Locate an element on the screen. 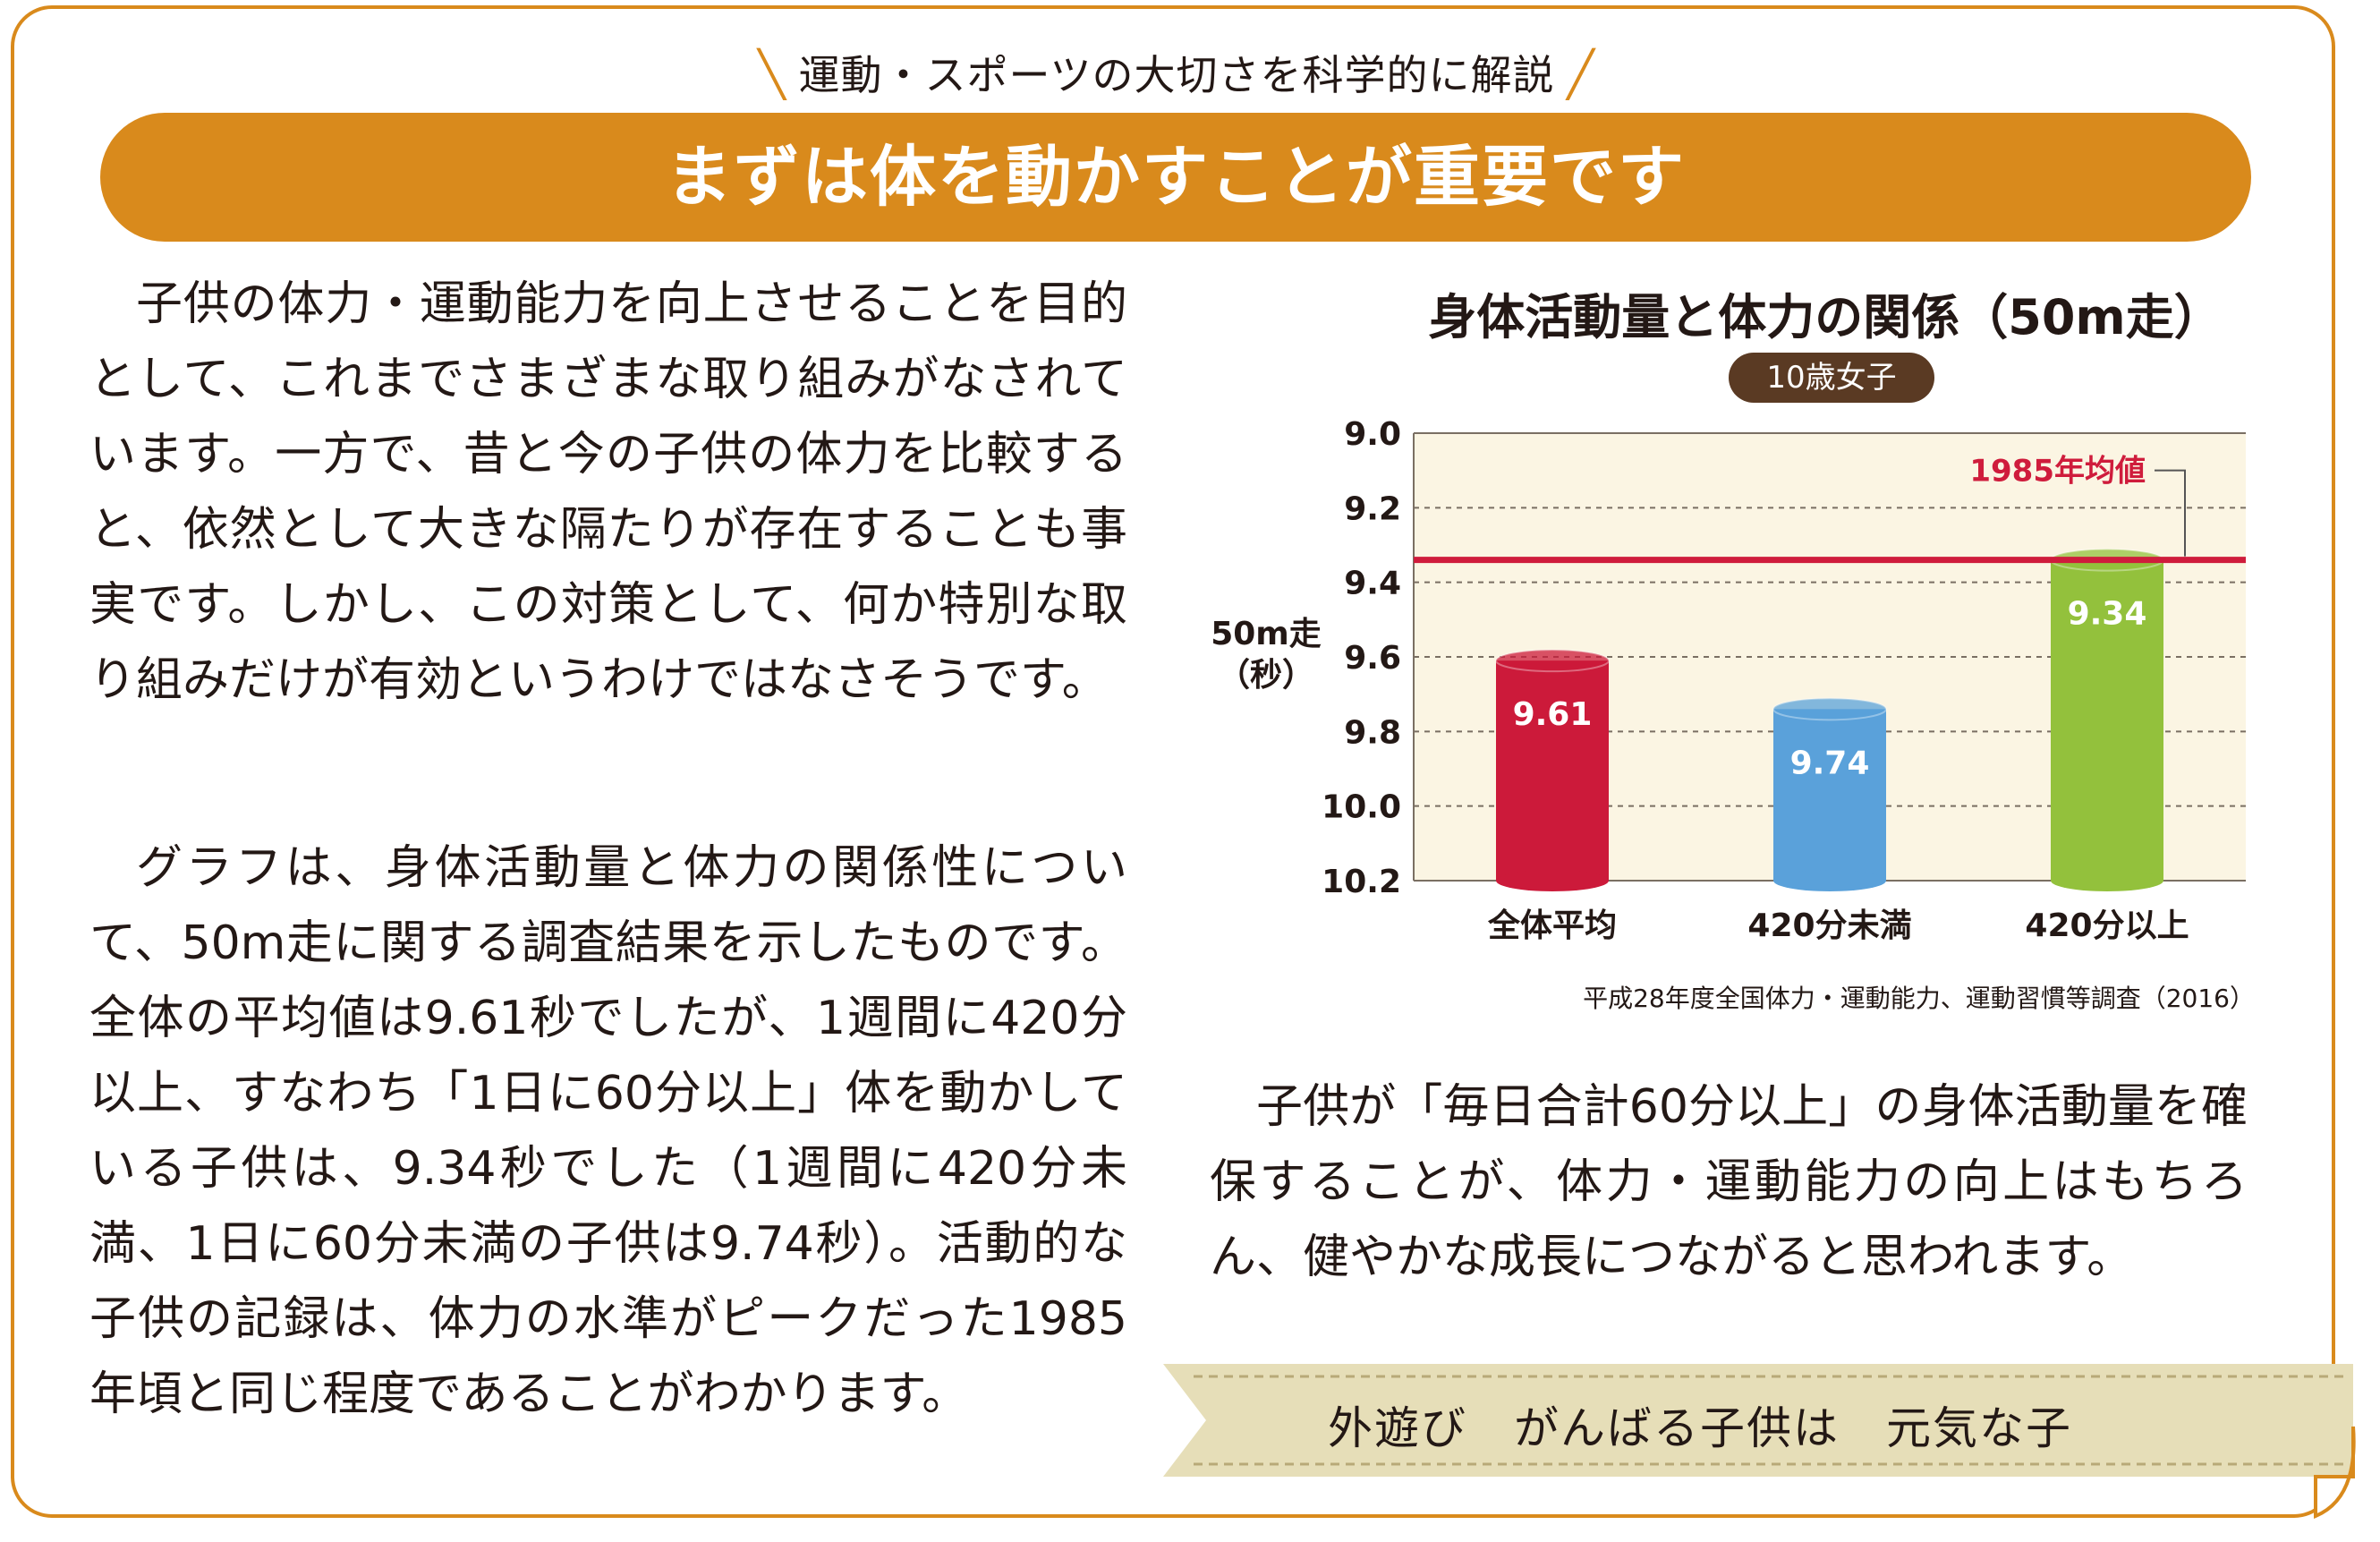 This screenshot has height=1542, width=2380. title-banner: まずは体を動かすことが重要です is located at coordinates (1175, 177).